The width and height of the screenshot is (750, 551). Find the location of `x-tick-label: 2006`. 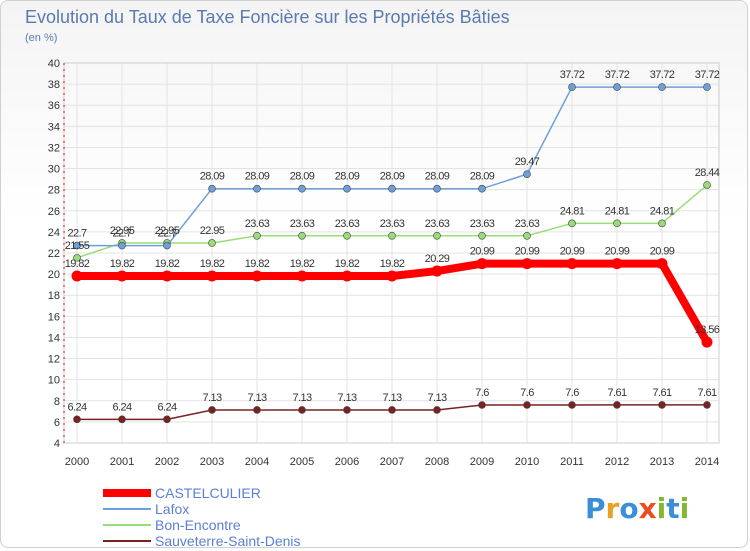

x-tick-label: 2006 is located at coordinates (347, 462).